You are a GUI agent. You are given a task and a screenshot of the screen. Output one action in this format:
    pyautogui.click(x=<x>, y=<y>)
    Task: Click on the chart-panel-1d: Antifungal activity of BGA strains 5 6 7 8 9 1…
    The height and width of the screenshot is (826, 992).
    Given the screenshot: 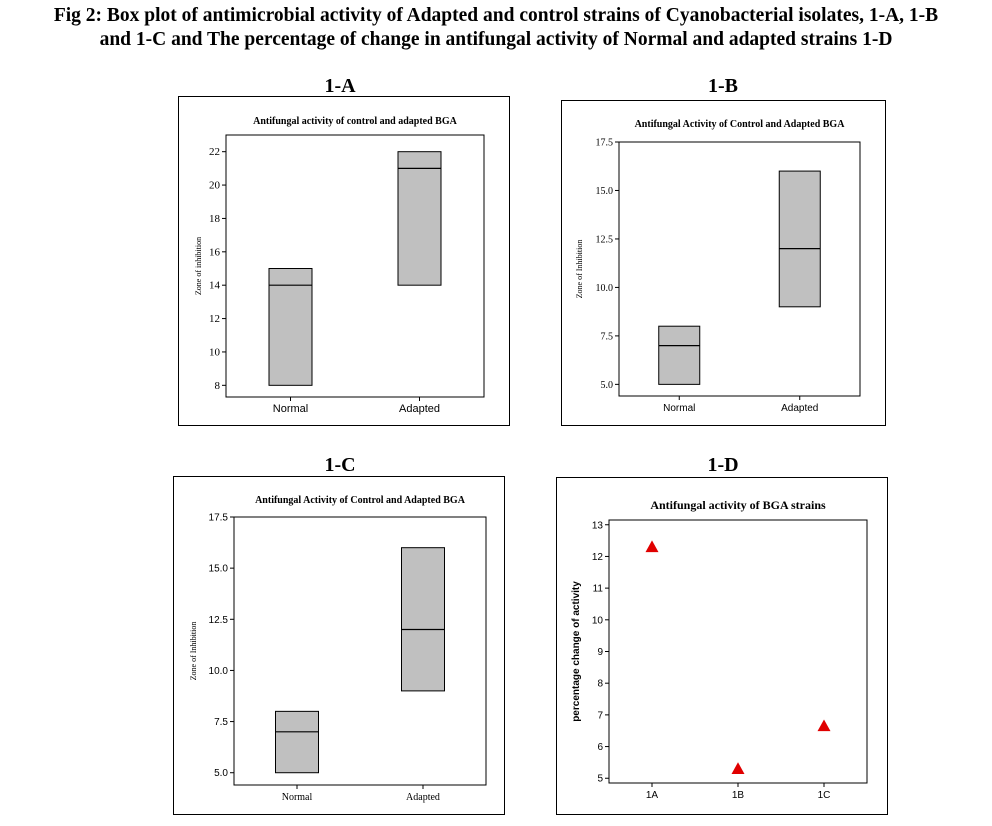 What is the action you would take?
    pyautogui.click(x=722, y=646)
    